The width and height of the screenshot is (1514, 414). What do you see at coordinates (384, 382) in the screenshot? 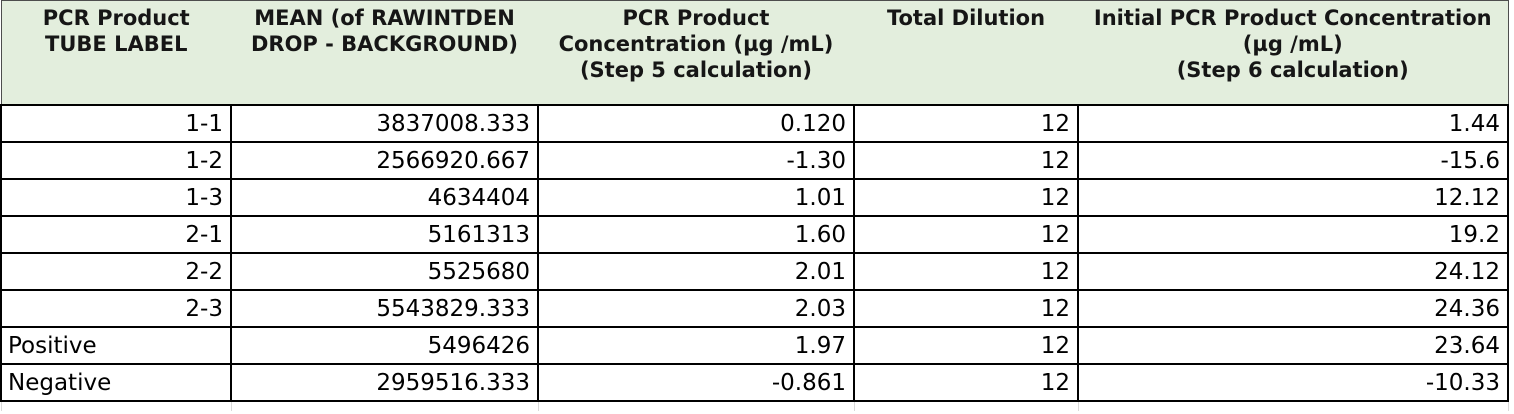
I see `cell-mean: 2959516.333` at bounding box center [384, 382].